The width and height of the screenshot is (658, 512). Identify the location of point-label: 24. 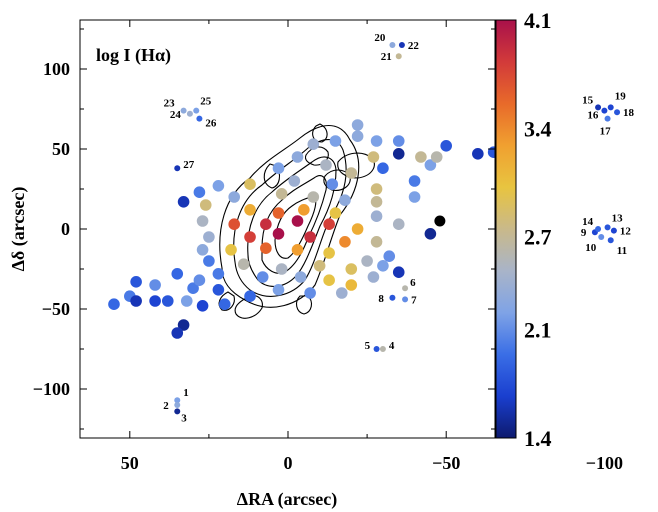
(176, 115).